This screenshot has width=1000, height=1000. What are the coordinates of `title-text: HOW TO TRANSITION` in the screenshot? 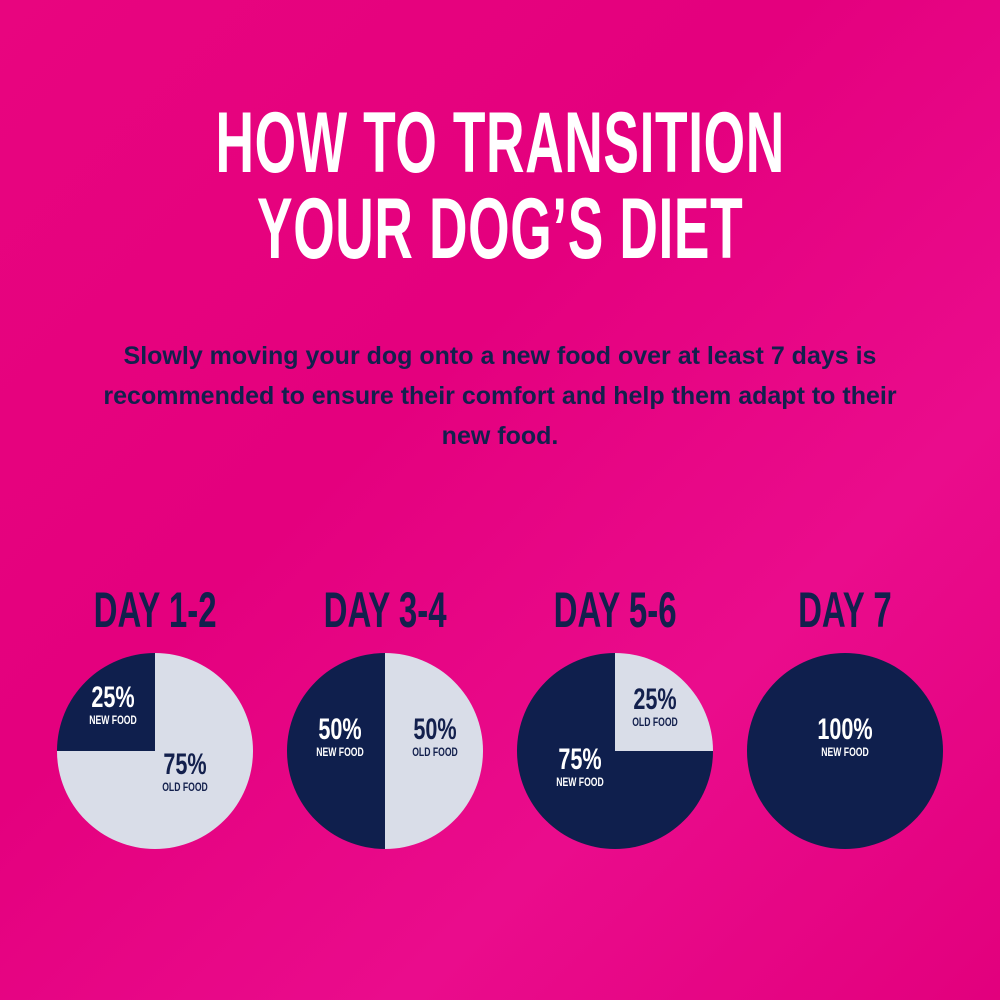 It's located at (500, 143).